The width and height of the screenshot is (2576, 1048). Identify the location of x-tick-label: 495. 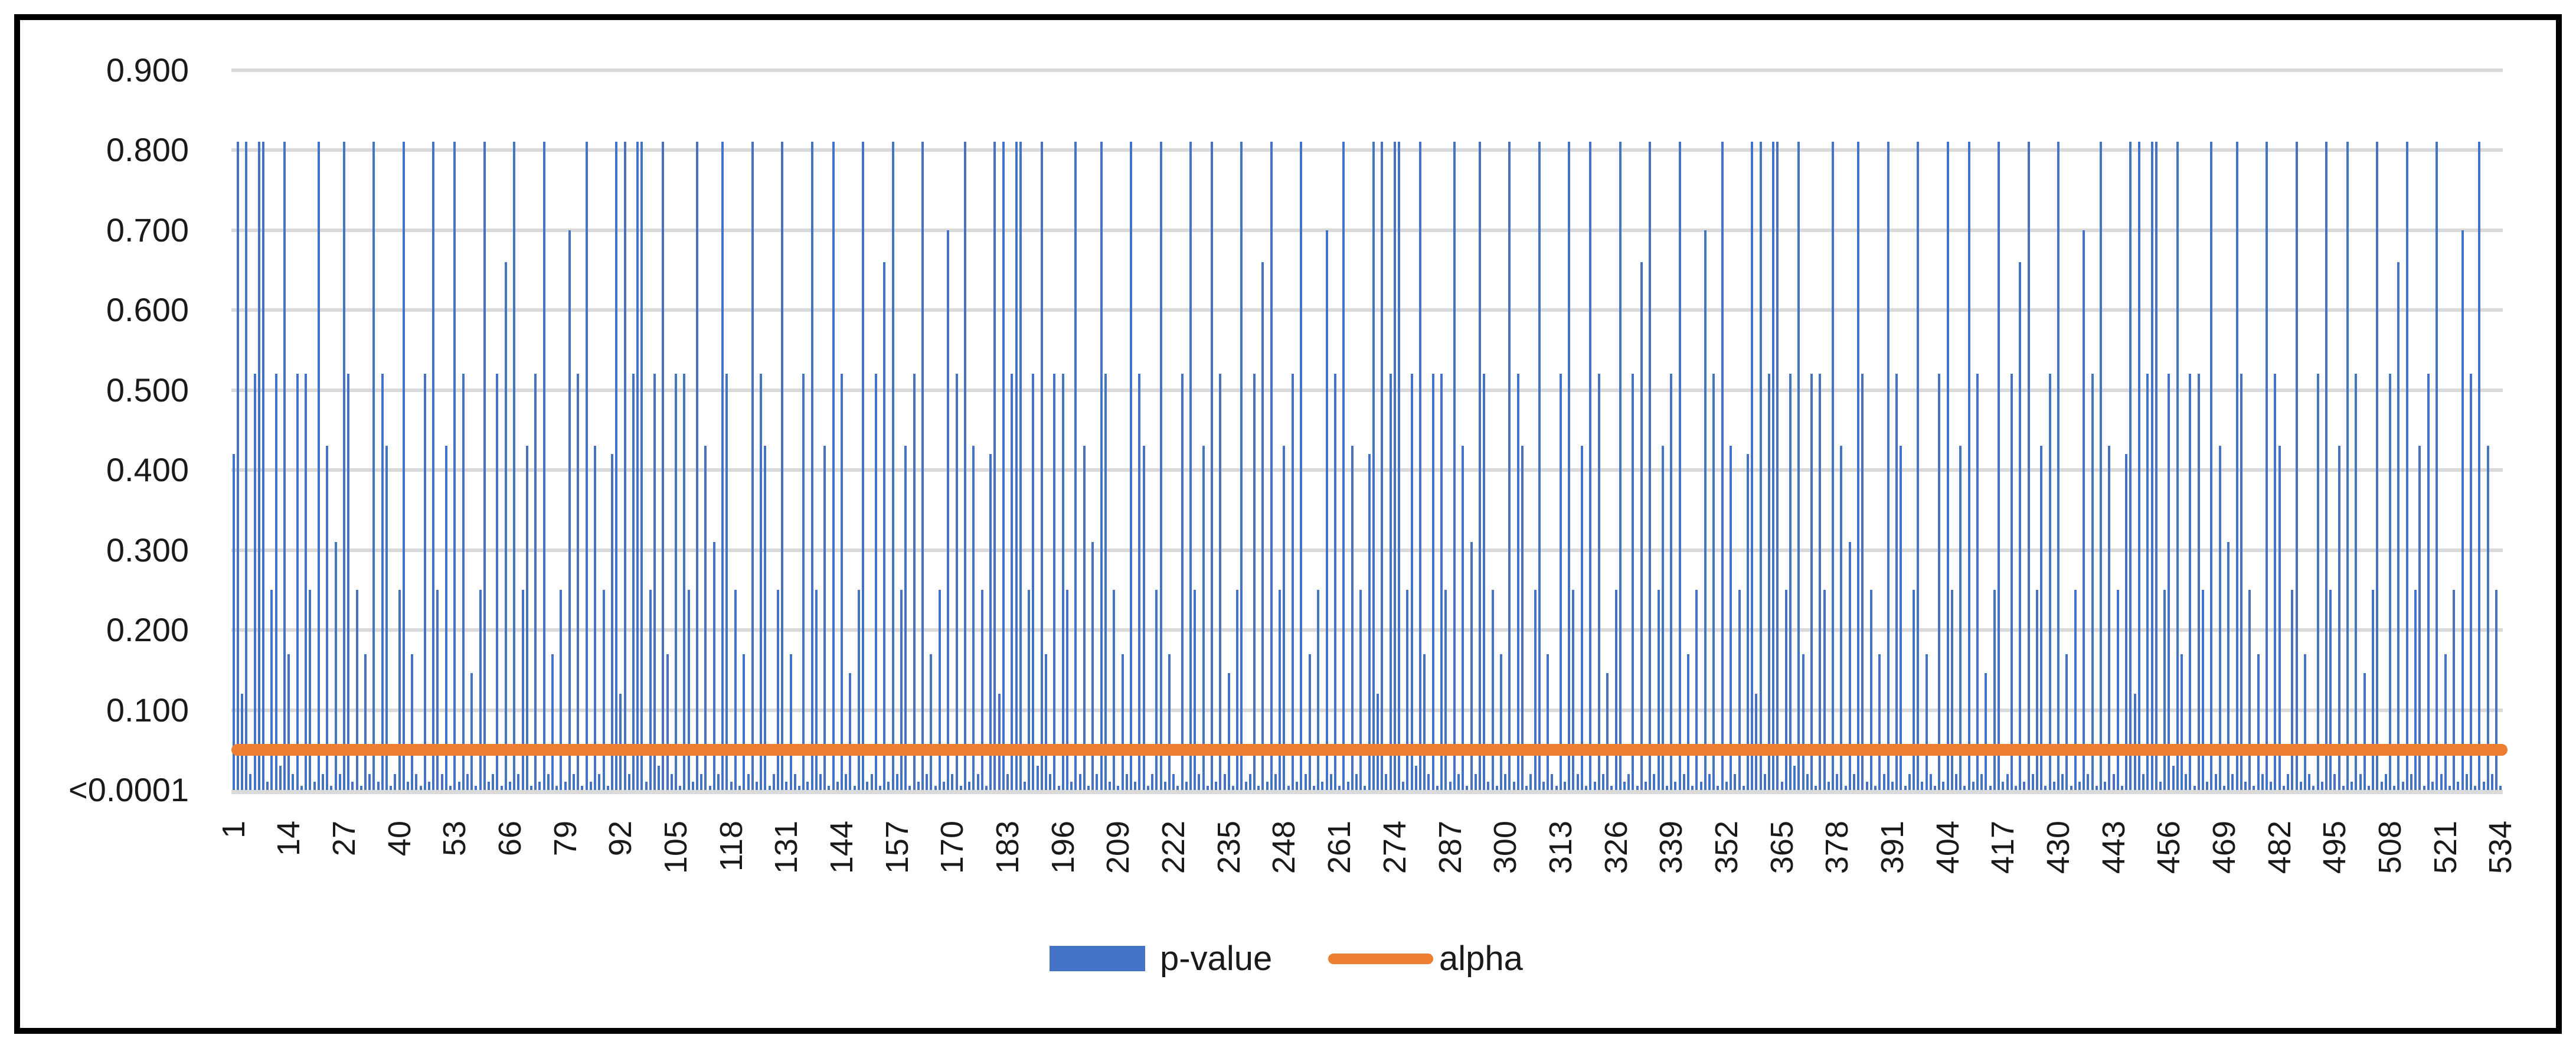
(2335, 848).